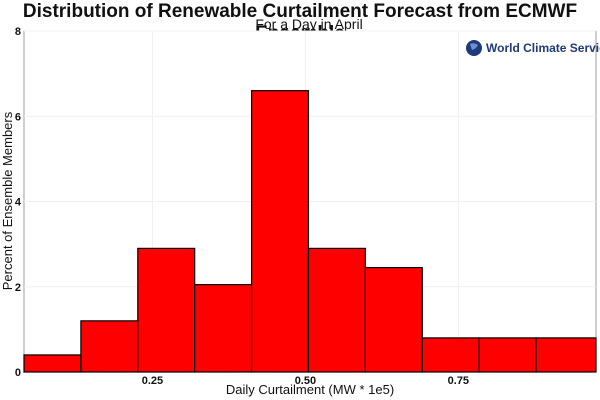 Image resolution: width=600 pixels, height=400 pixels. What do you see at coordinates (18, 288) in the screenshot?
I see `y-tick-label: 2` at bounding box center [18, 288].